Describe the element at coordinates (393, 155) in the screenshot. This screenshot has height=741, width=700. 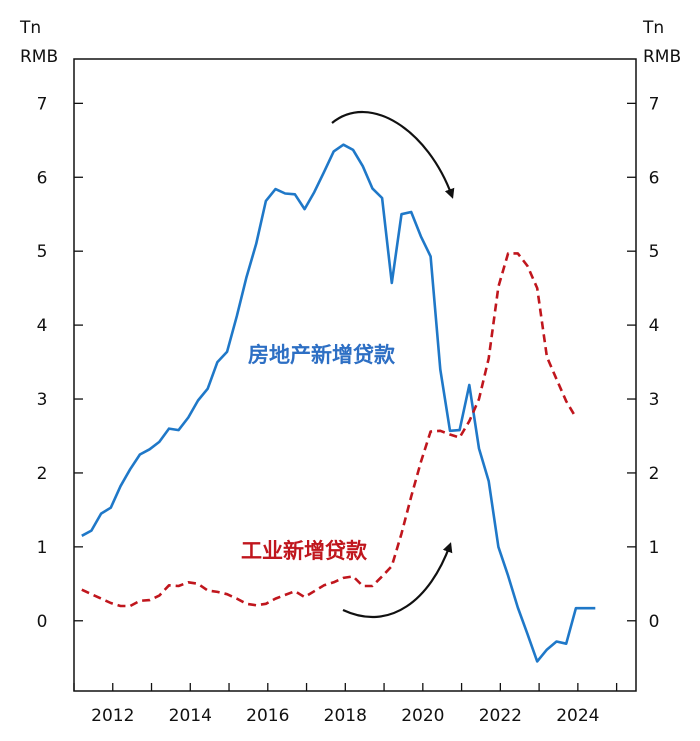
I see `down-trend-arrow-icon` at that location.